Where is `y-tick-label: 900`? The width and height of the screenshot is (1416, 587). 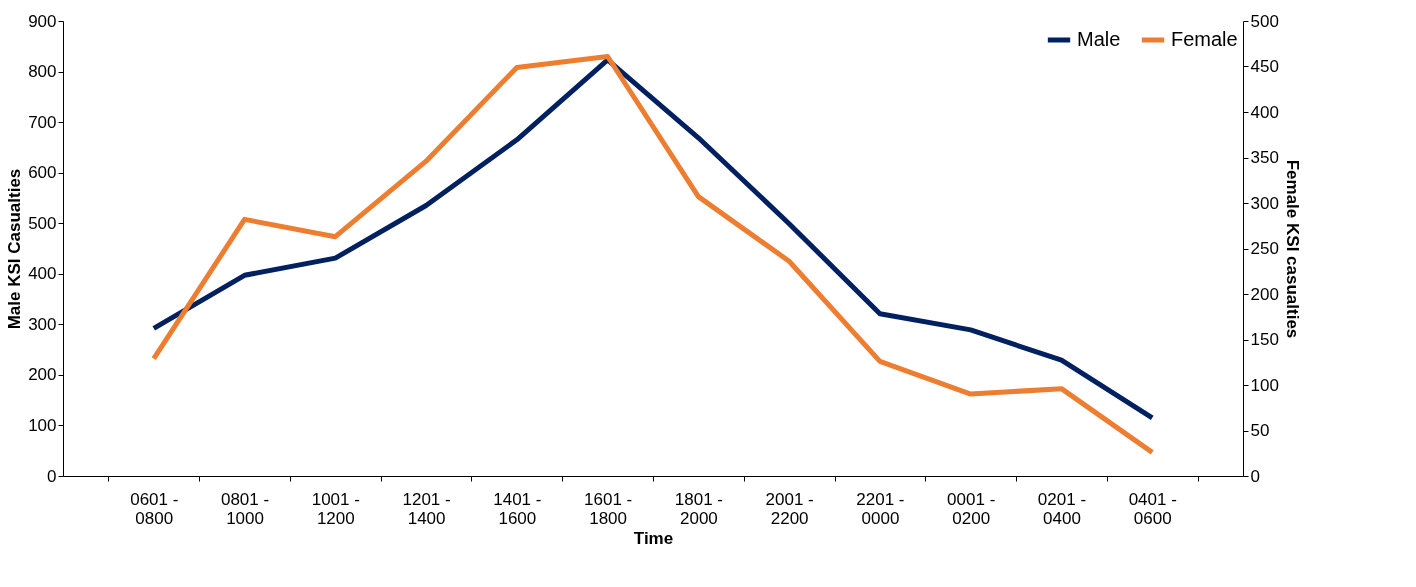 y-tick-label: 900 is located at coordinates (42, 21).